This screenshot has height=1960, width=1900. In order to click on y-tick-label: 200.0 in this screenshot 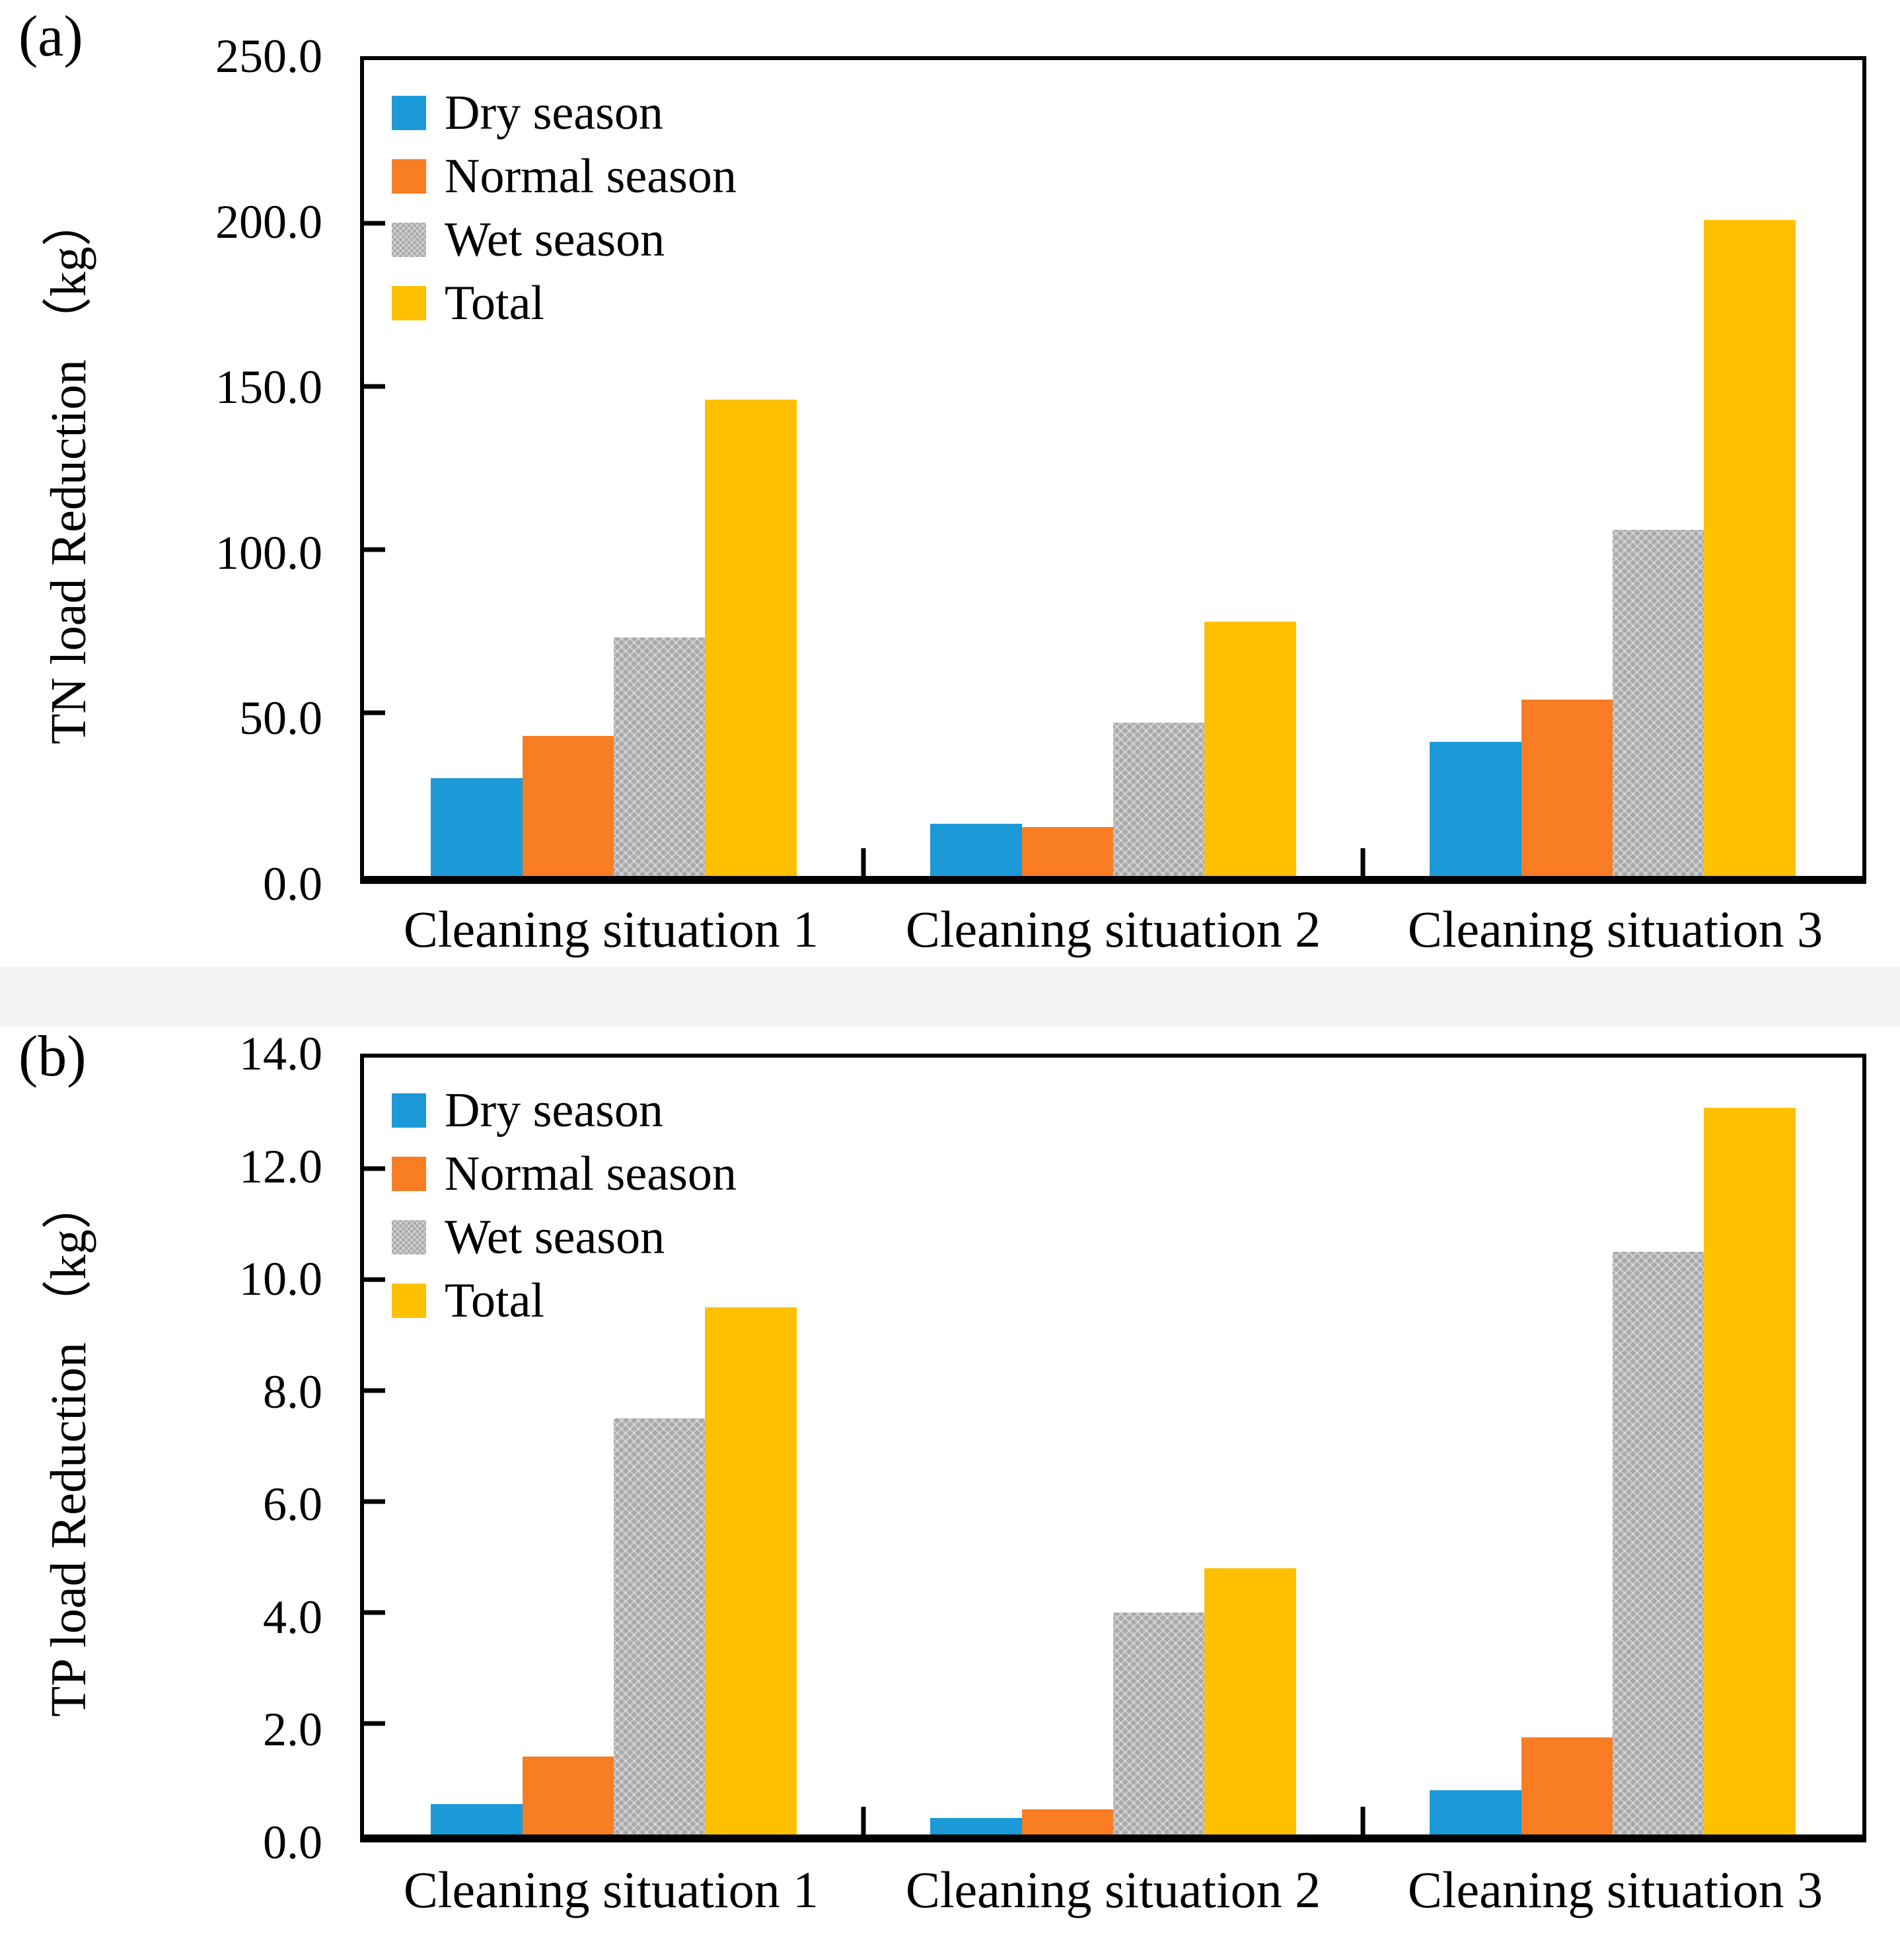, I will do `click(268, 221)`.